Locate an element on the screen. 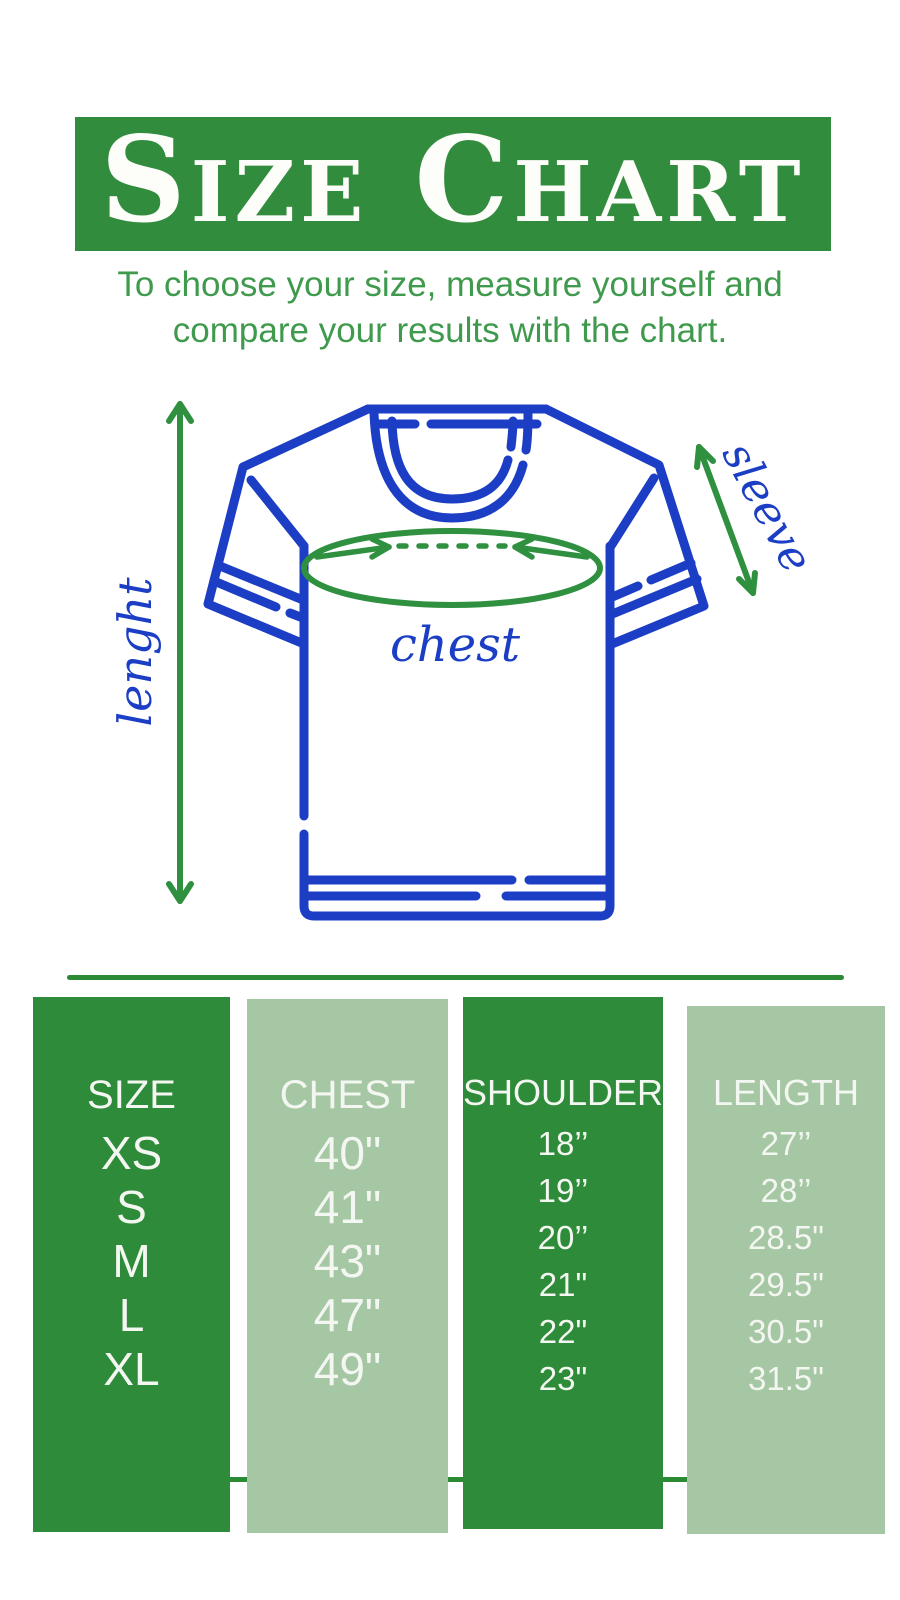 The width and height of the screenshot is (900, 1600). column-header-chest: CHEST is located at coordinates (347, 1095).